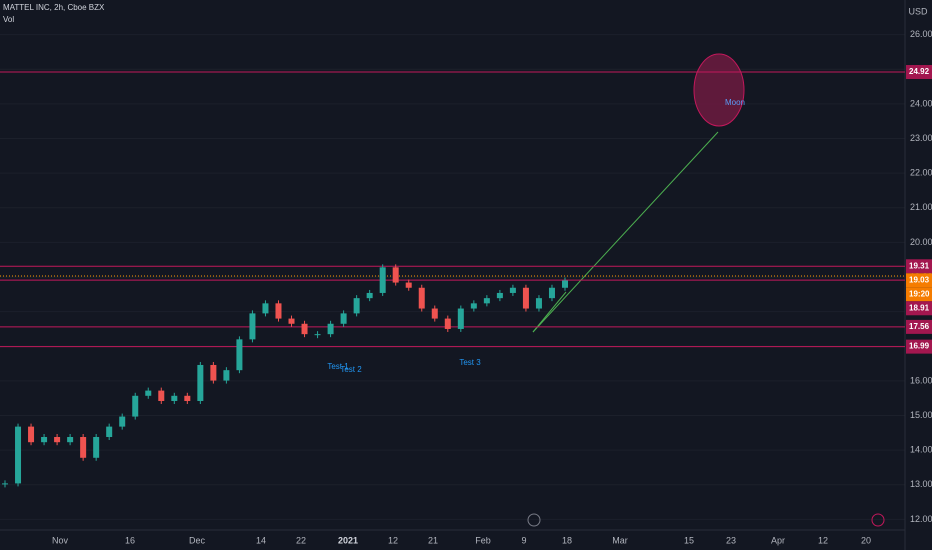 This screenshot has height=550, width=932. Describe the element at coordinates (338, 366) in the screenshot. I see `test-label: Test 1` at that location.